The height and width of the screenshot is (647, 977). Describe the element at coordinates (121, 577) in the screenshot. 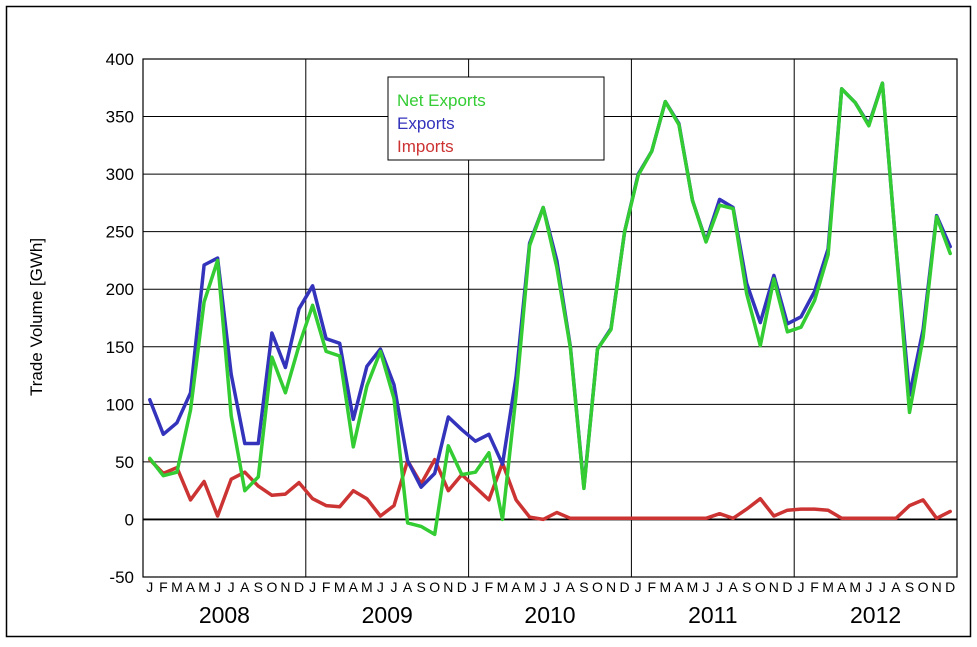

I see `y-tick-label: -50` at that location.